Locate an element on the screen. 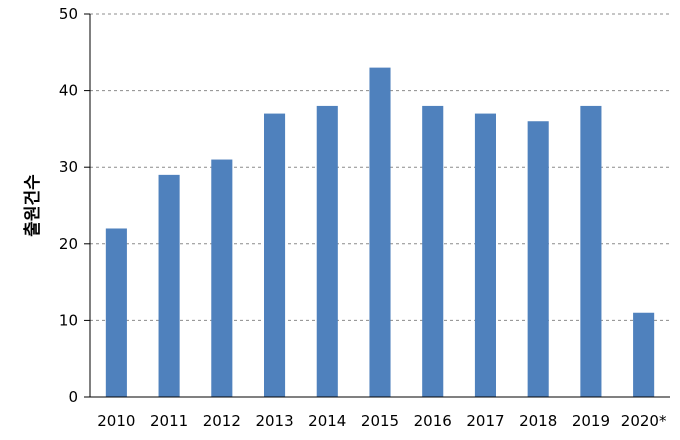  bar-2012 is located at coordinates (222, 278).